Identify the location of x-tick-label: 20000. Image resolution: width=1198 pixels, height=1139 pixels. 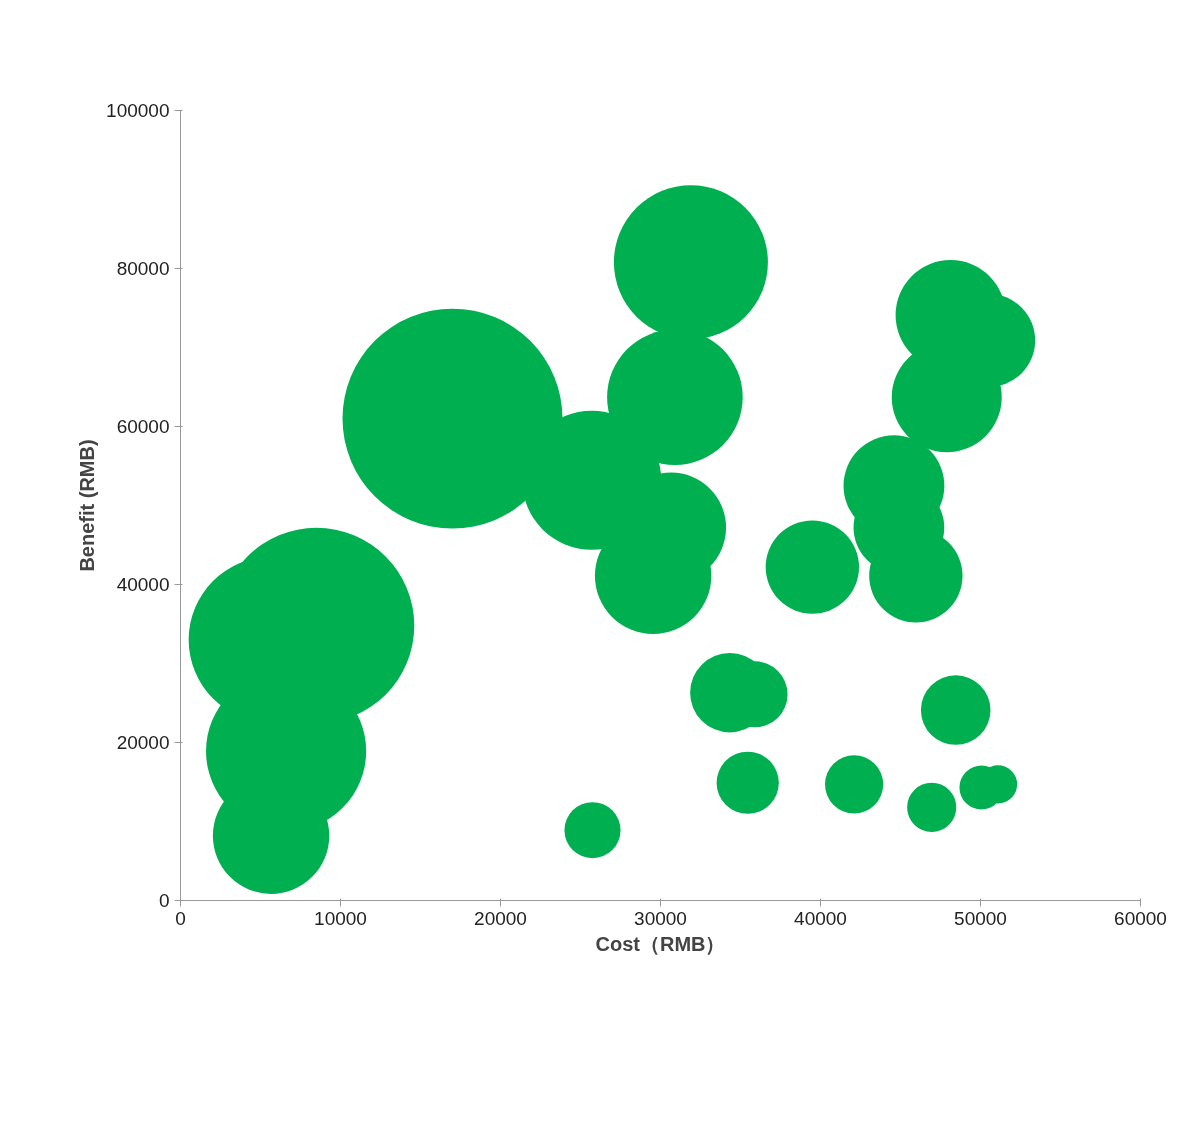
(500, 918).